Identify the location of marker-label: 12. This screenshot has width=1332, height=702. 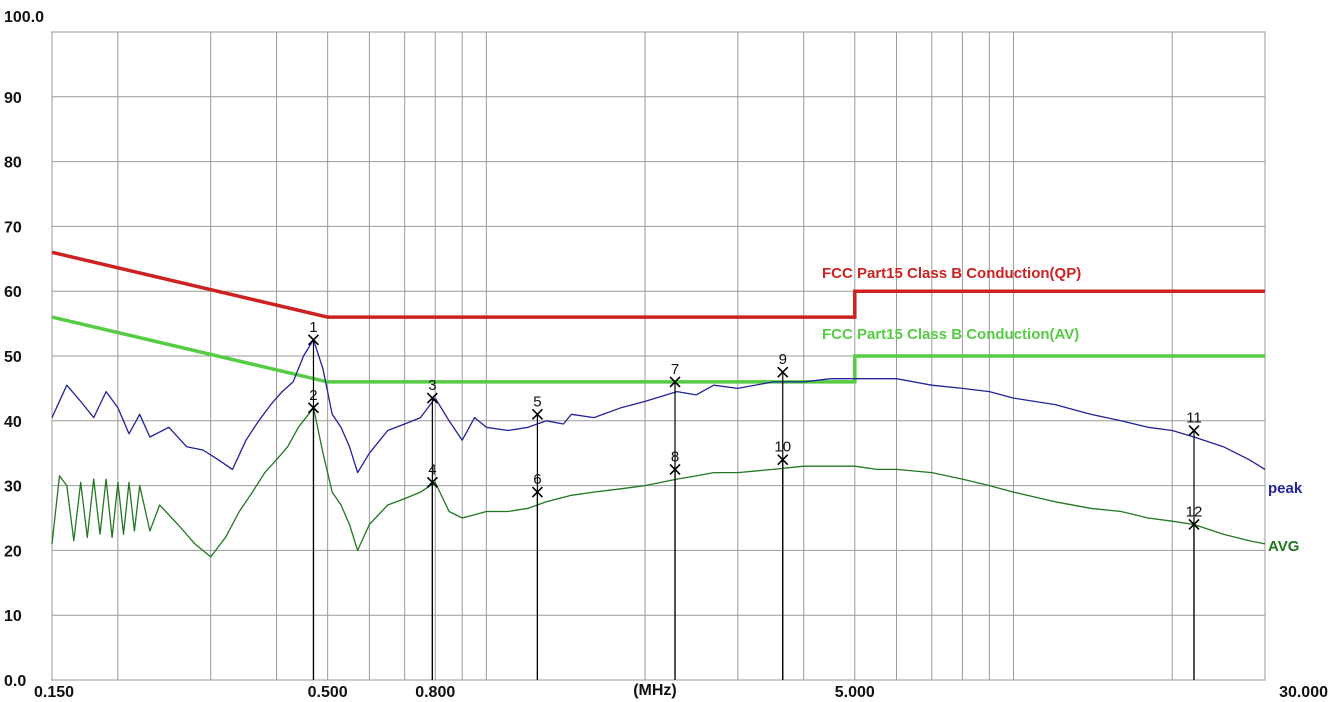
(1194, 511).